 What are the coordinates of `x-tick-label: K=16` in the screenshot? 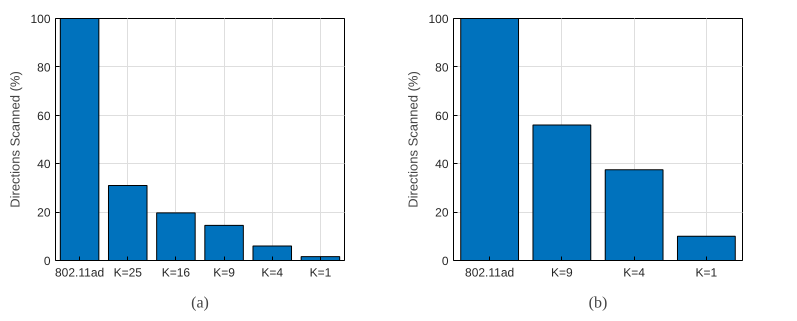 It's located at (176, 273).